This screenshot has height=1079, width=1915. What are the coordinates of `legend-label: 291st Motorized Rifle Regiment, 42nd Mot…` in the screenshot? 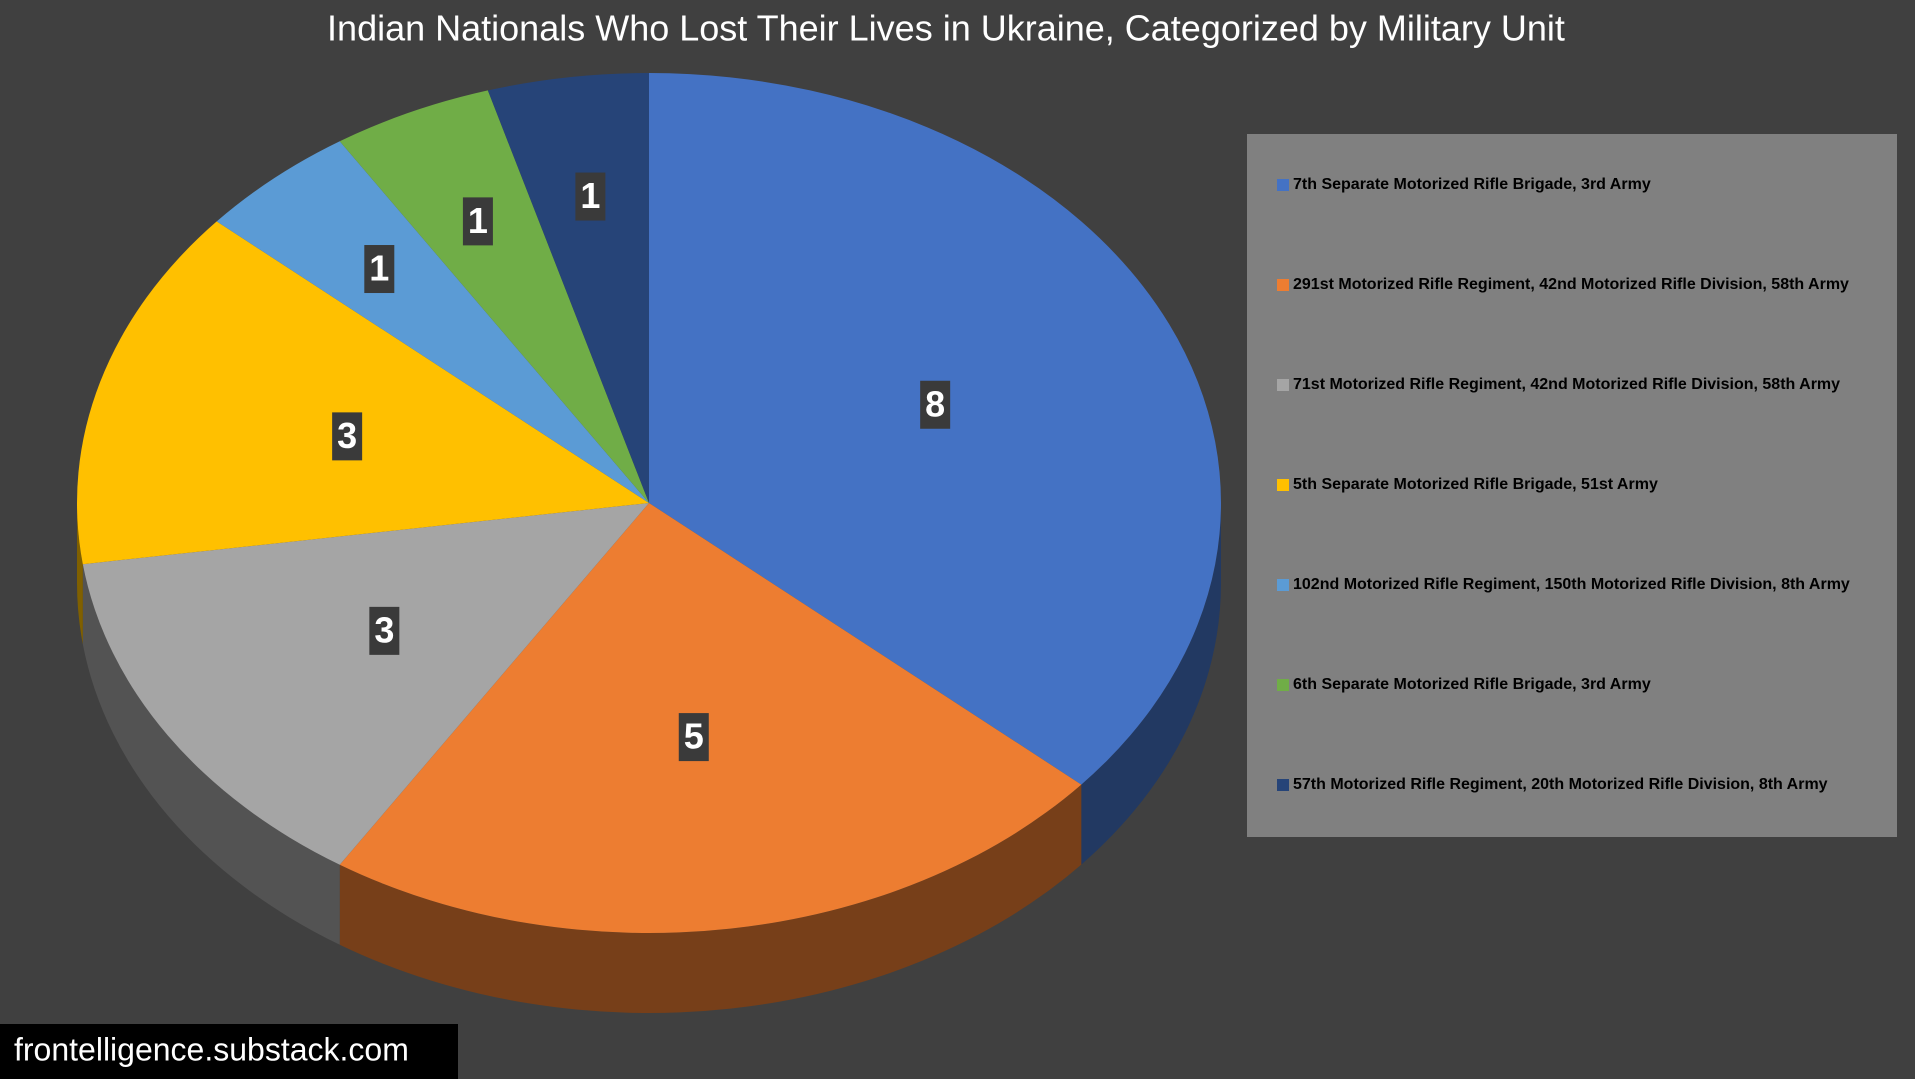 It's located at (1571, 284).